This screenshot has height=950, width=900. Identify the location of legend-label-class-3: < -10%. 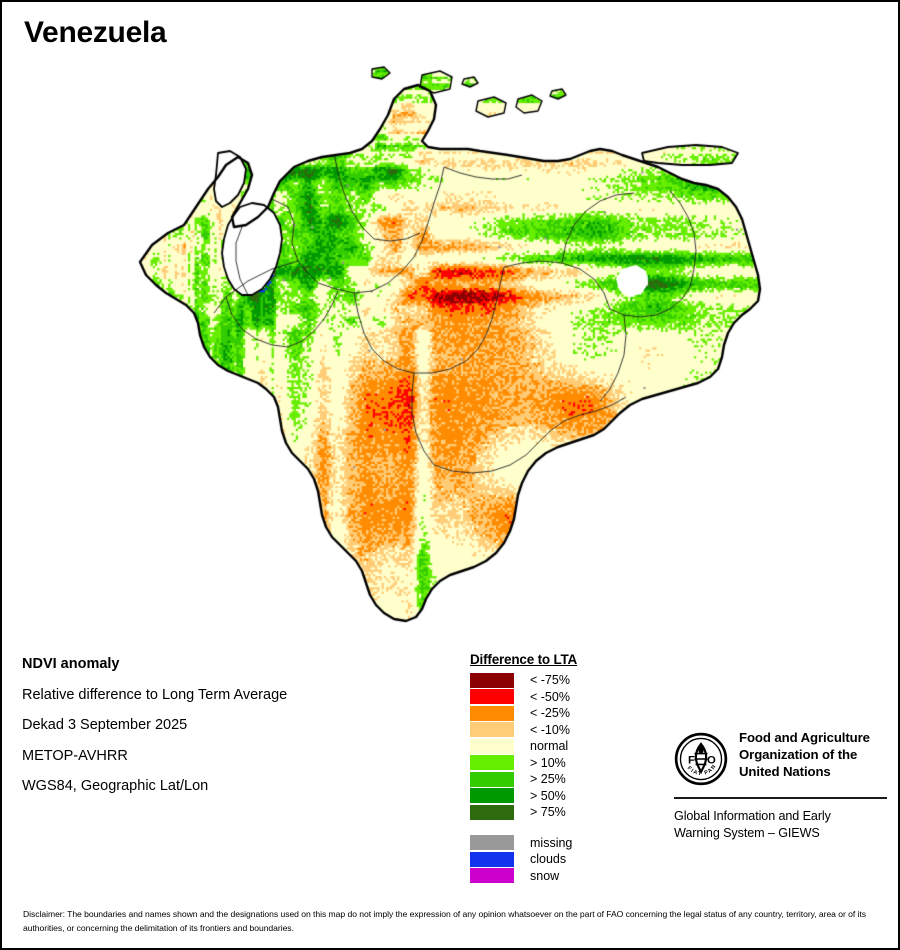
(550, 729).